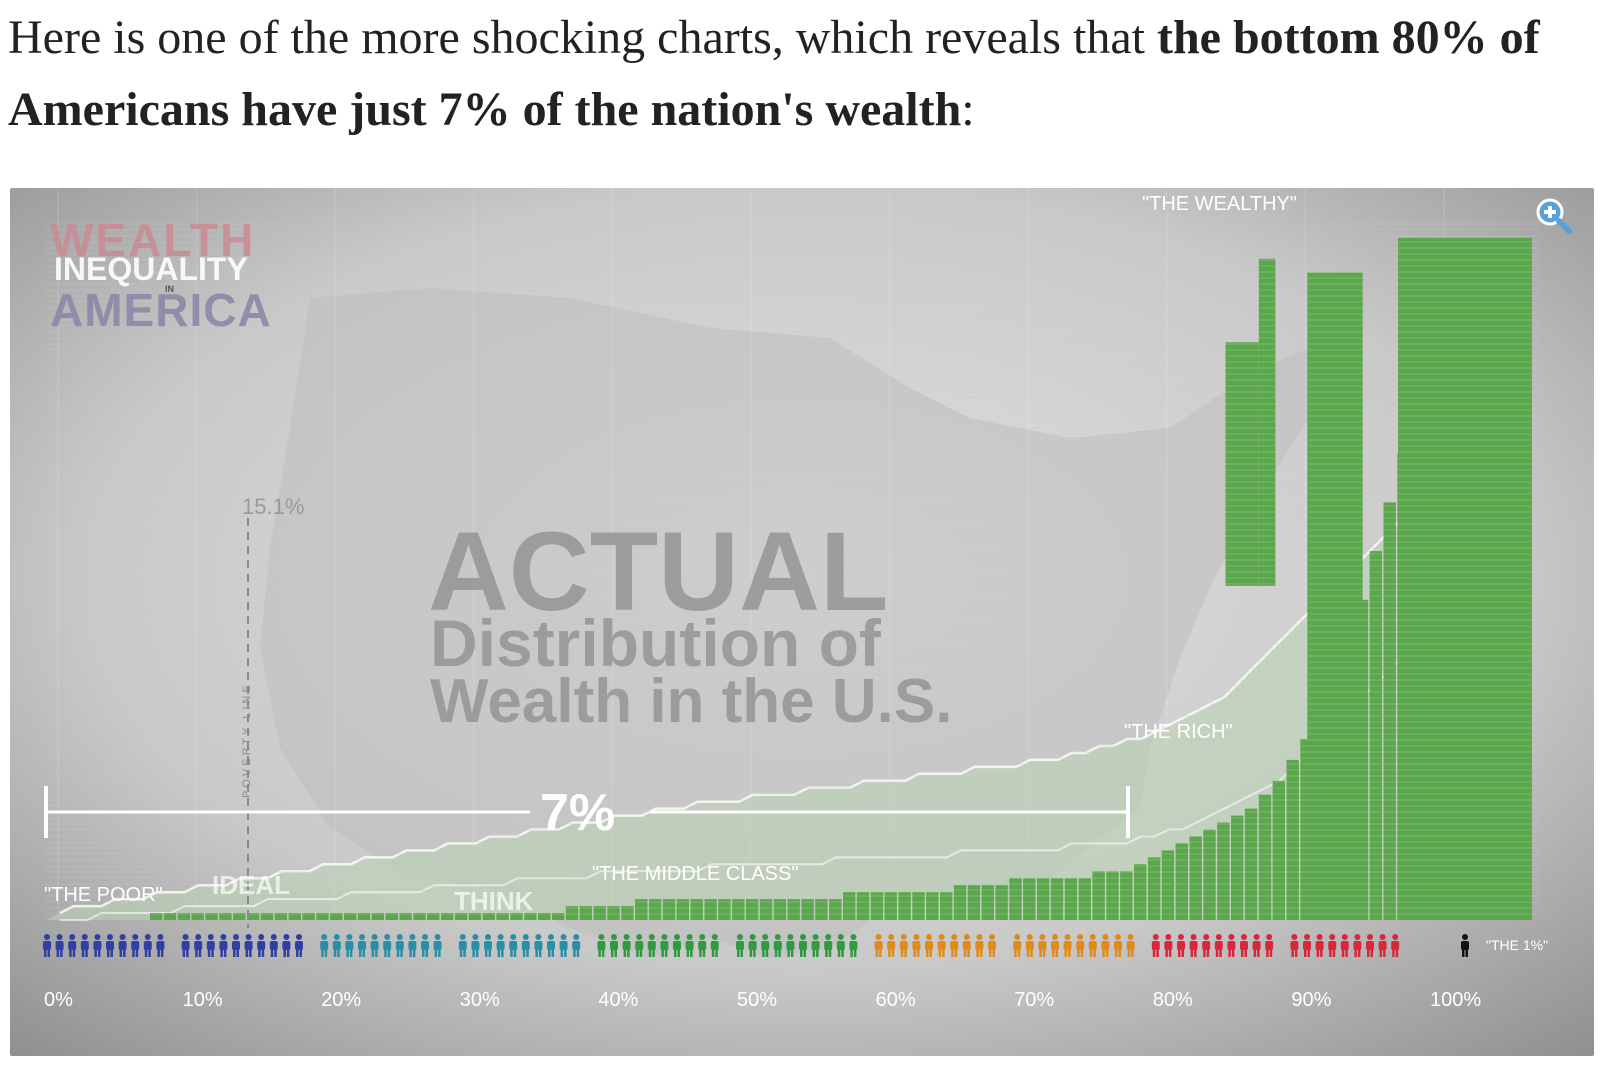 The image size is (1600, 1068). I want to click on label-the-one-percent: "THE 1%", so click(1517, 945).